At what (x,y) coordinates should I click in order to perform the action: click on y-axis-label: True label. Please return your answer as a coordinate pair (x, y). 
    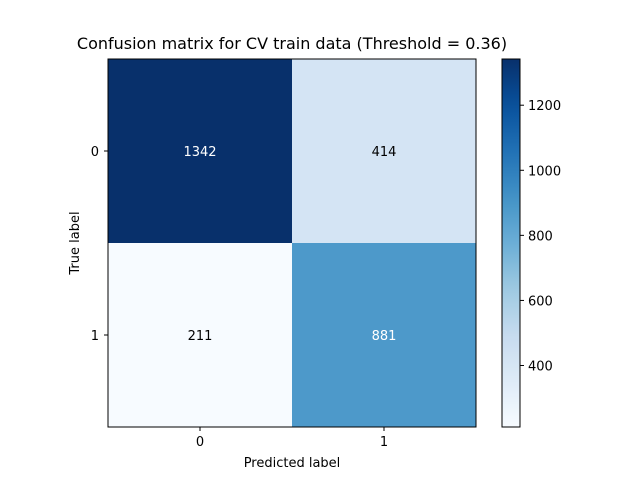
    Looking at the image, I should click on (75, 243).